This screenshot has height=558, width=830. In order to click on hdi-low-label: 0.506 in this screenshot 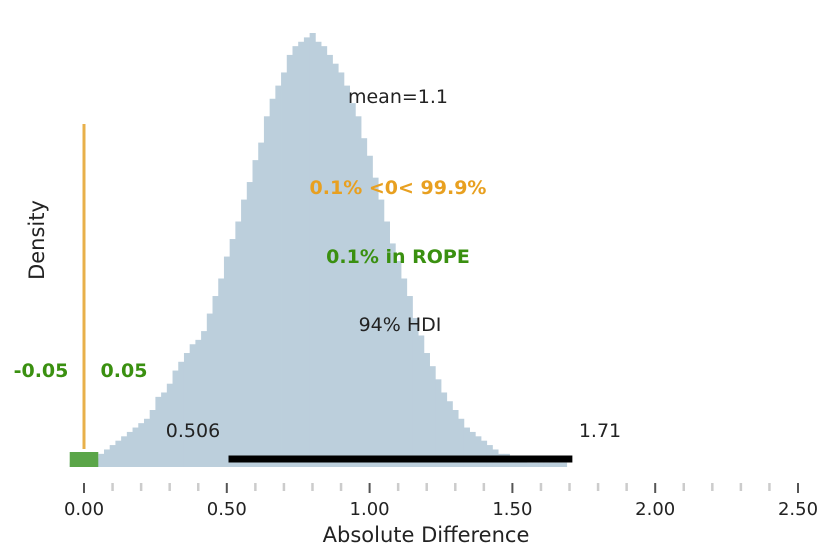, I will do `click(193, 431)`.